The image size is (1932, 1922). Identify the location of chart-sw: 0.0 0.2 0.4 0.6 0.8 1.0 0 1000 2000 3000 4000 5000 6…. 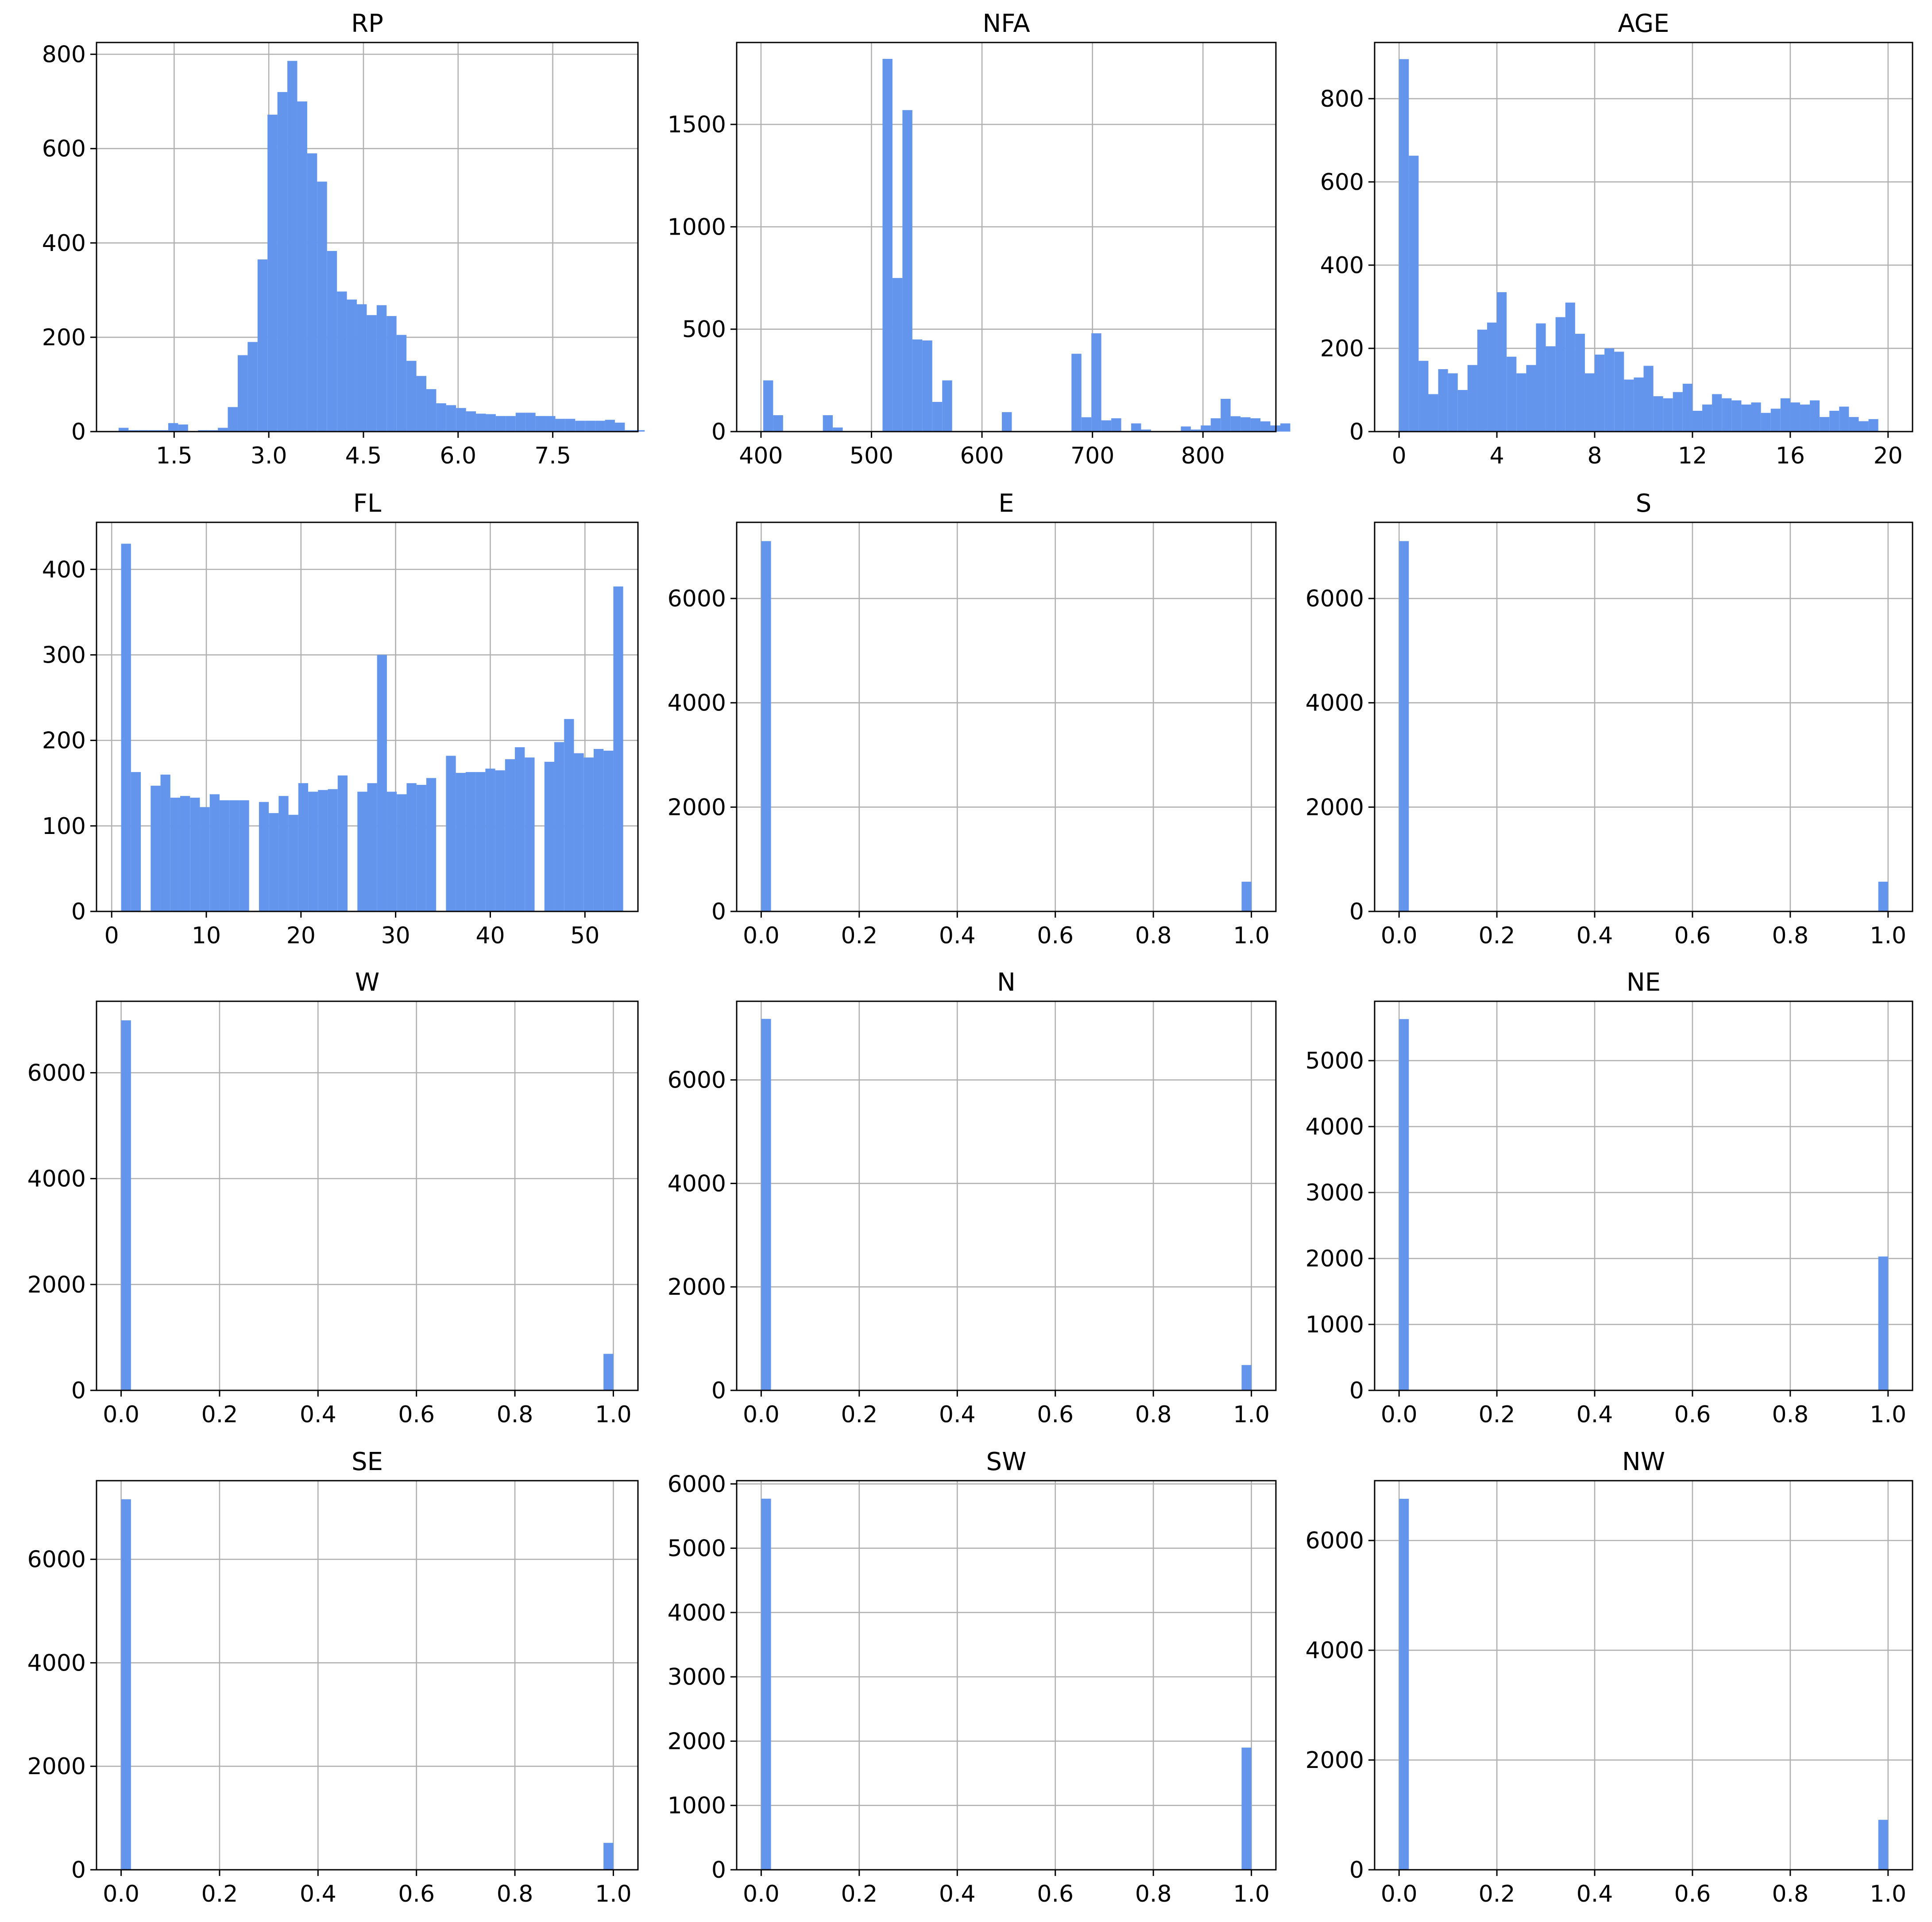
(972, 1677).